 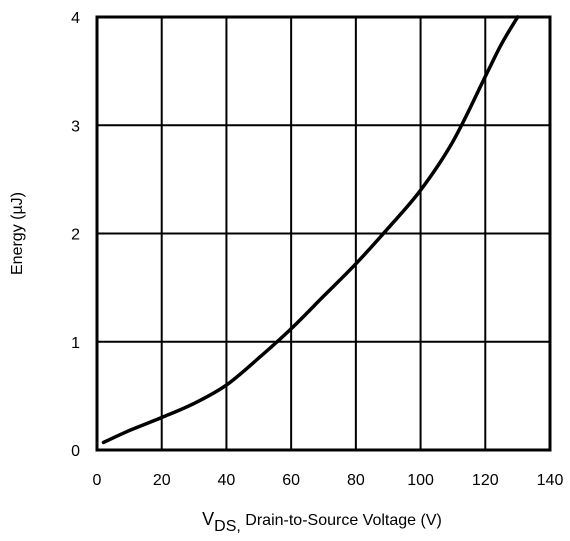 I want to click on x-axis-label: VDS, Drain-to-Source Voltage (V), so click(x=322, y=522).